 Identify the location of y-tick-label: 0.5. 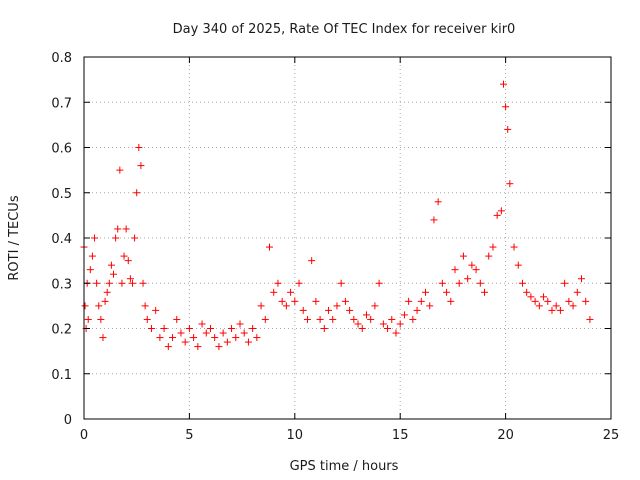
(61, 194).